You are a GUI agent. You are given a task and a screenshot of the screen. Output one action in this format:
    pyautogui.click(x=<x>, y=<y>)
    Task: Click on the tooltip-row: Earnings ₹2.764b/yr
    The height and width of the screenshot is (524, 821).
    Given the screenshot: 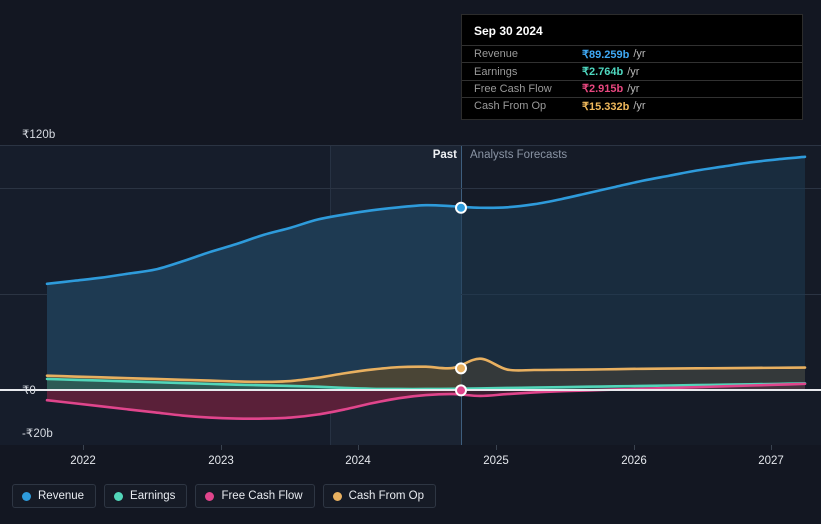 What is the action you would take?
    pyautogui.click(x=632, y=70)
    